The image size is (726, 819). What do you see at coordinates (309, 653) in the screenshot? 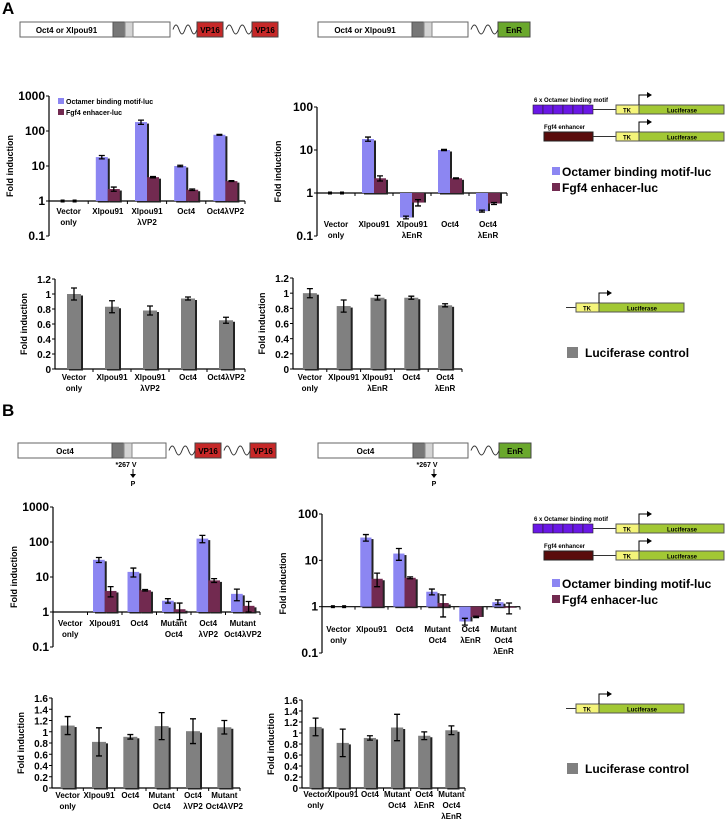
I see `y-tick-label: 0.1` at bounding box center [309, 653].